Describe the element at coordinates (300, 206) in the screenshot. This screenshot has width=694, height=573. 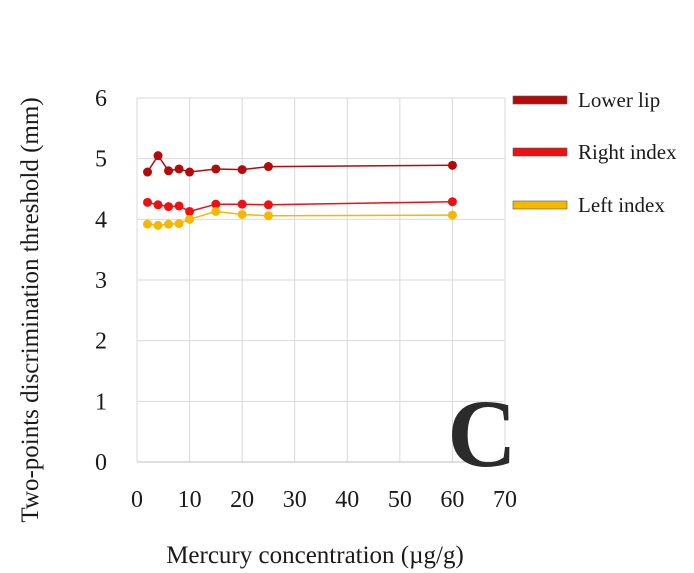
I see `series-right-index` at that location.